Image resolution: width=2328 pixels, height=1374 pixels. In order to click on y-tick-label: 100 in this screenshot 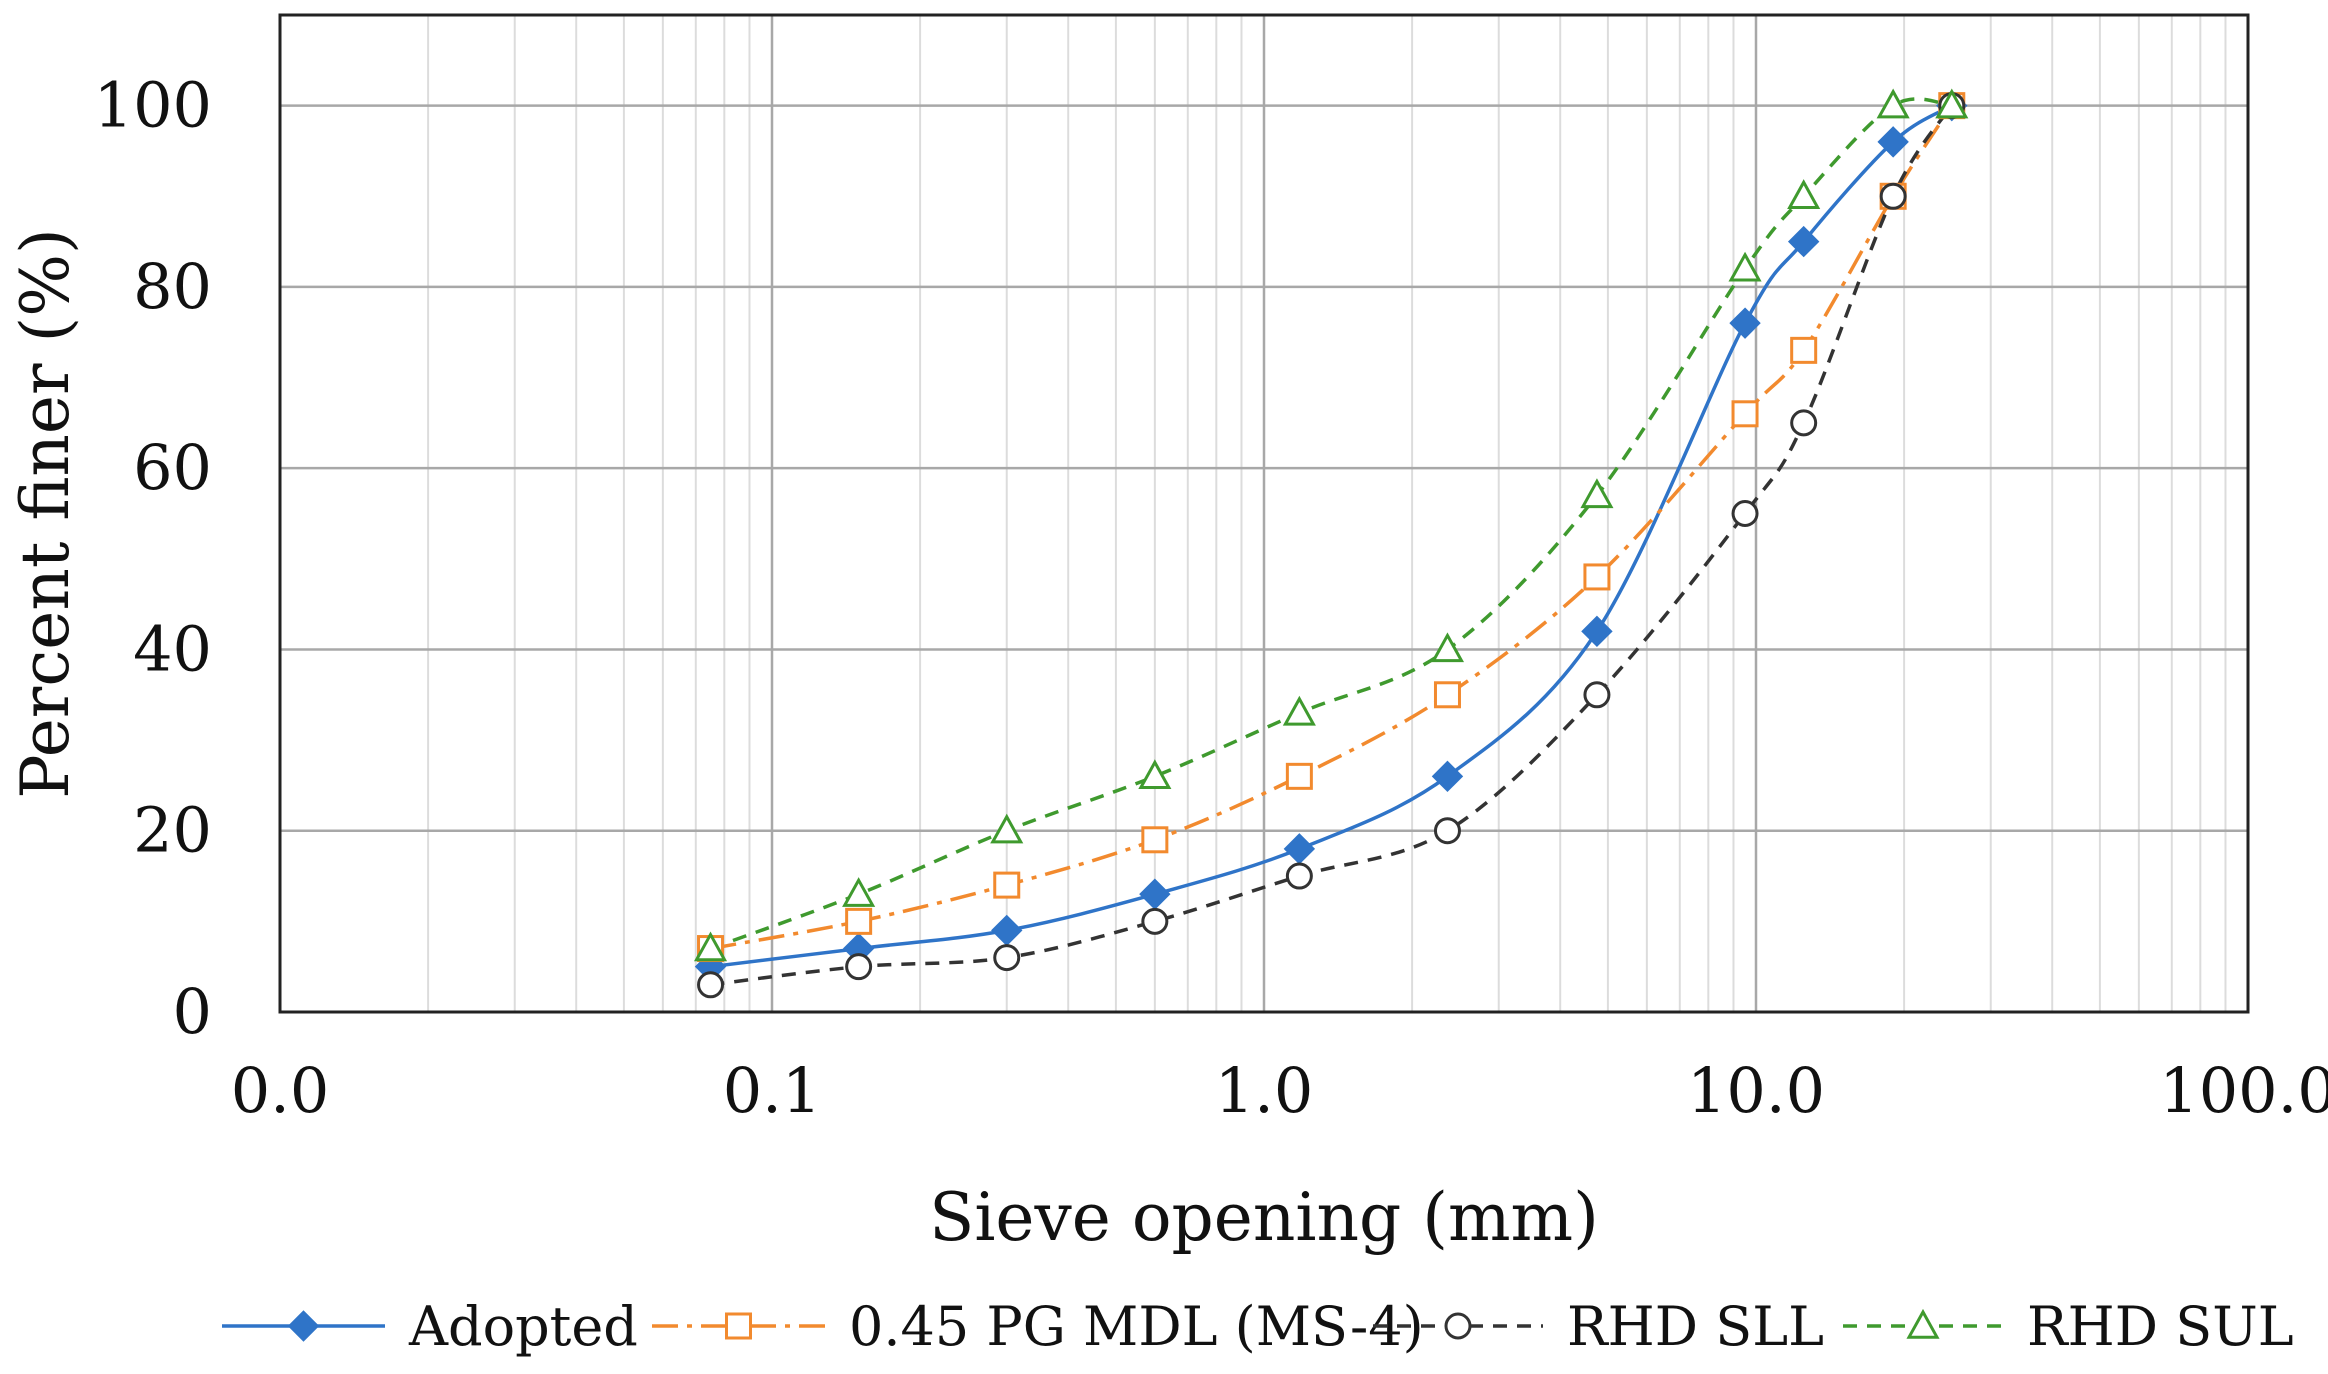, I will do `click(153, 105)`.